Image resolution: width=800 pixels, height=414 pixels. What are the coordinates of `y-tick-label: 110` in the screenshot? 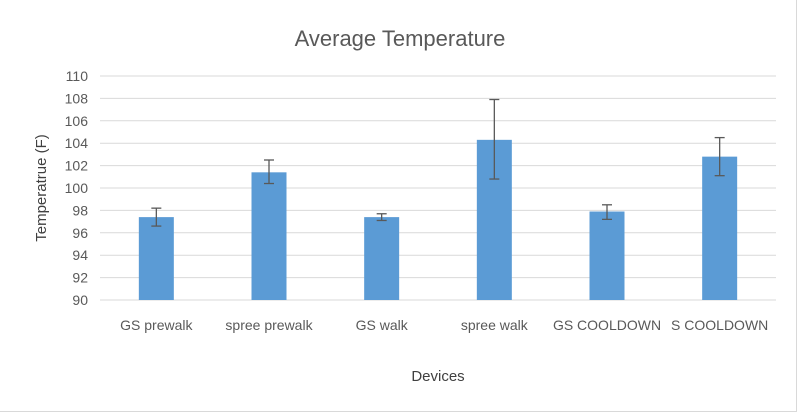 It's located at (77, 76).